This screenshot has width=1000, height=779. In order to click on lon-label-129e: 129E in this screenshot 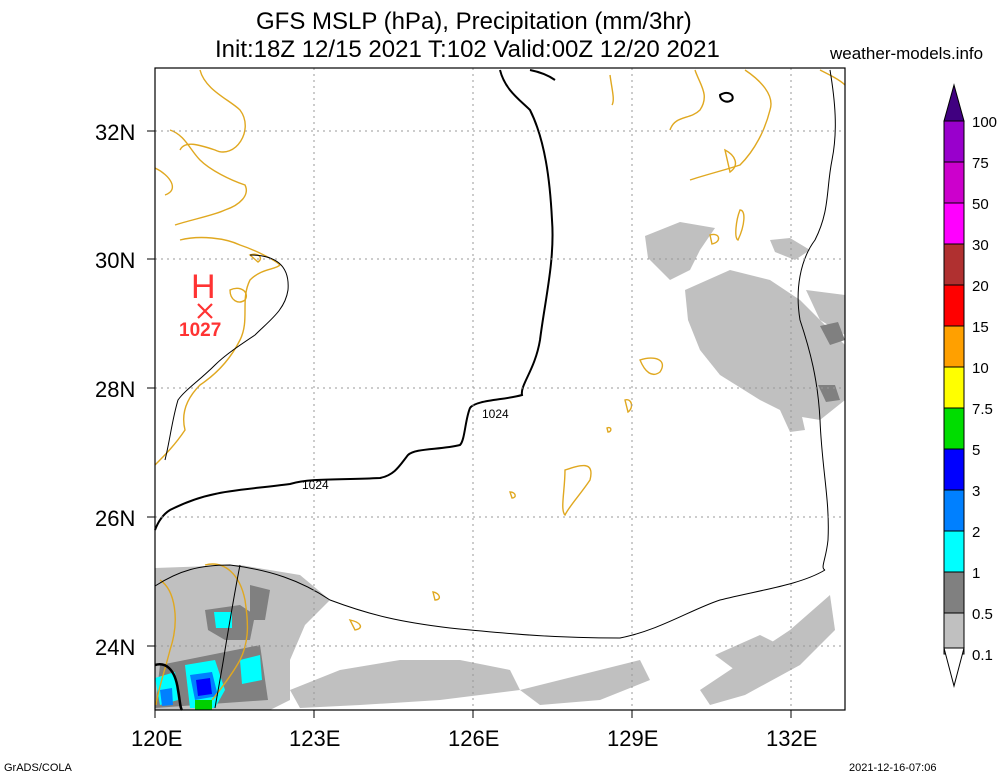, I will do `click(632, 738)`.